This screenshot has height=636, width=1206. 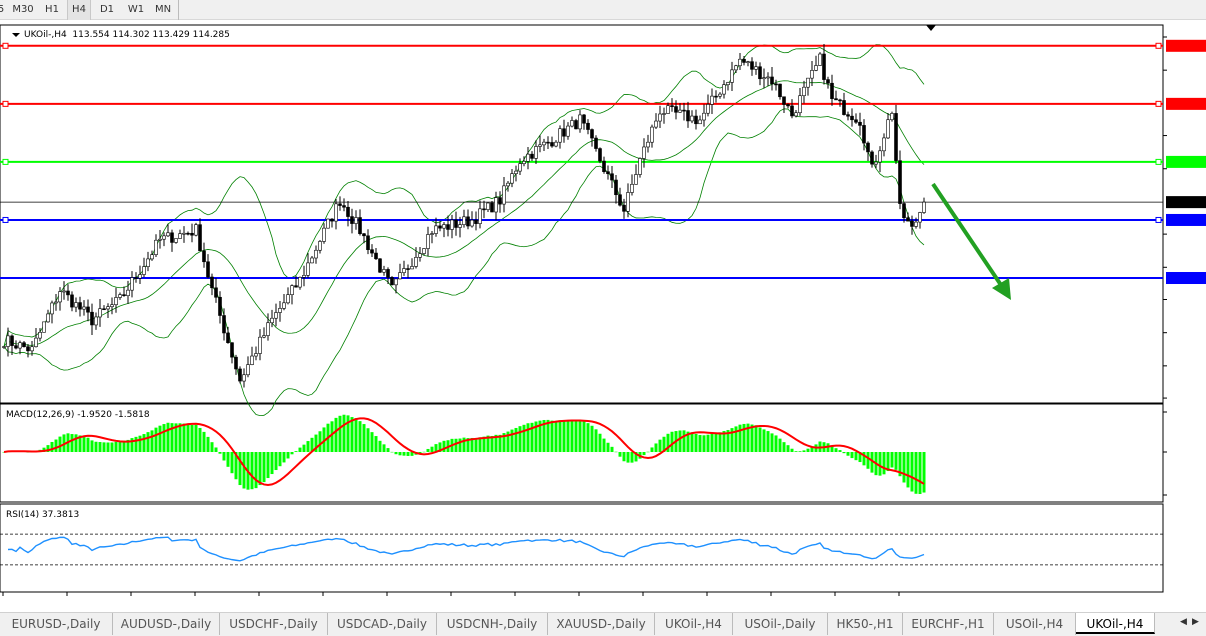 I want to click on chart-tab: HK50-,H1, so click(x=865, y=624).